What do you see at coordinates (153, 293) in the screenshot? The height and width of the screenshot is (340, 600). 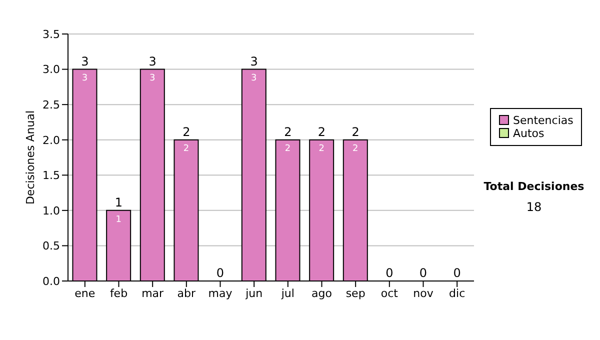 I see `x-tick-label: mar` at bounding box center [153, 293].